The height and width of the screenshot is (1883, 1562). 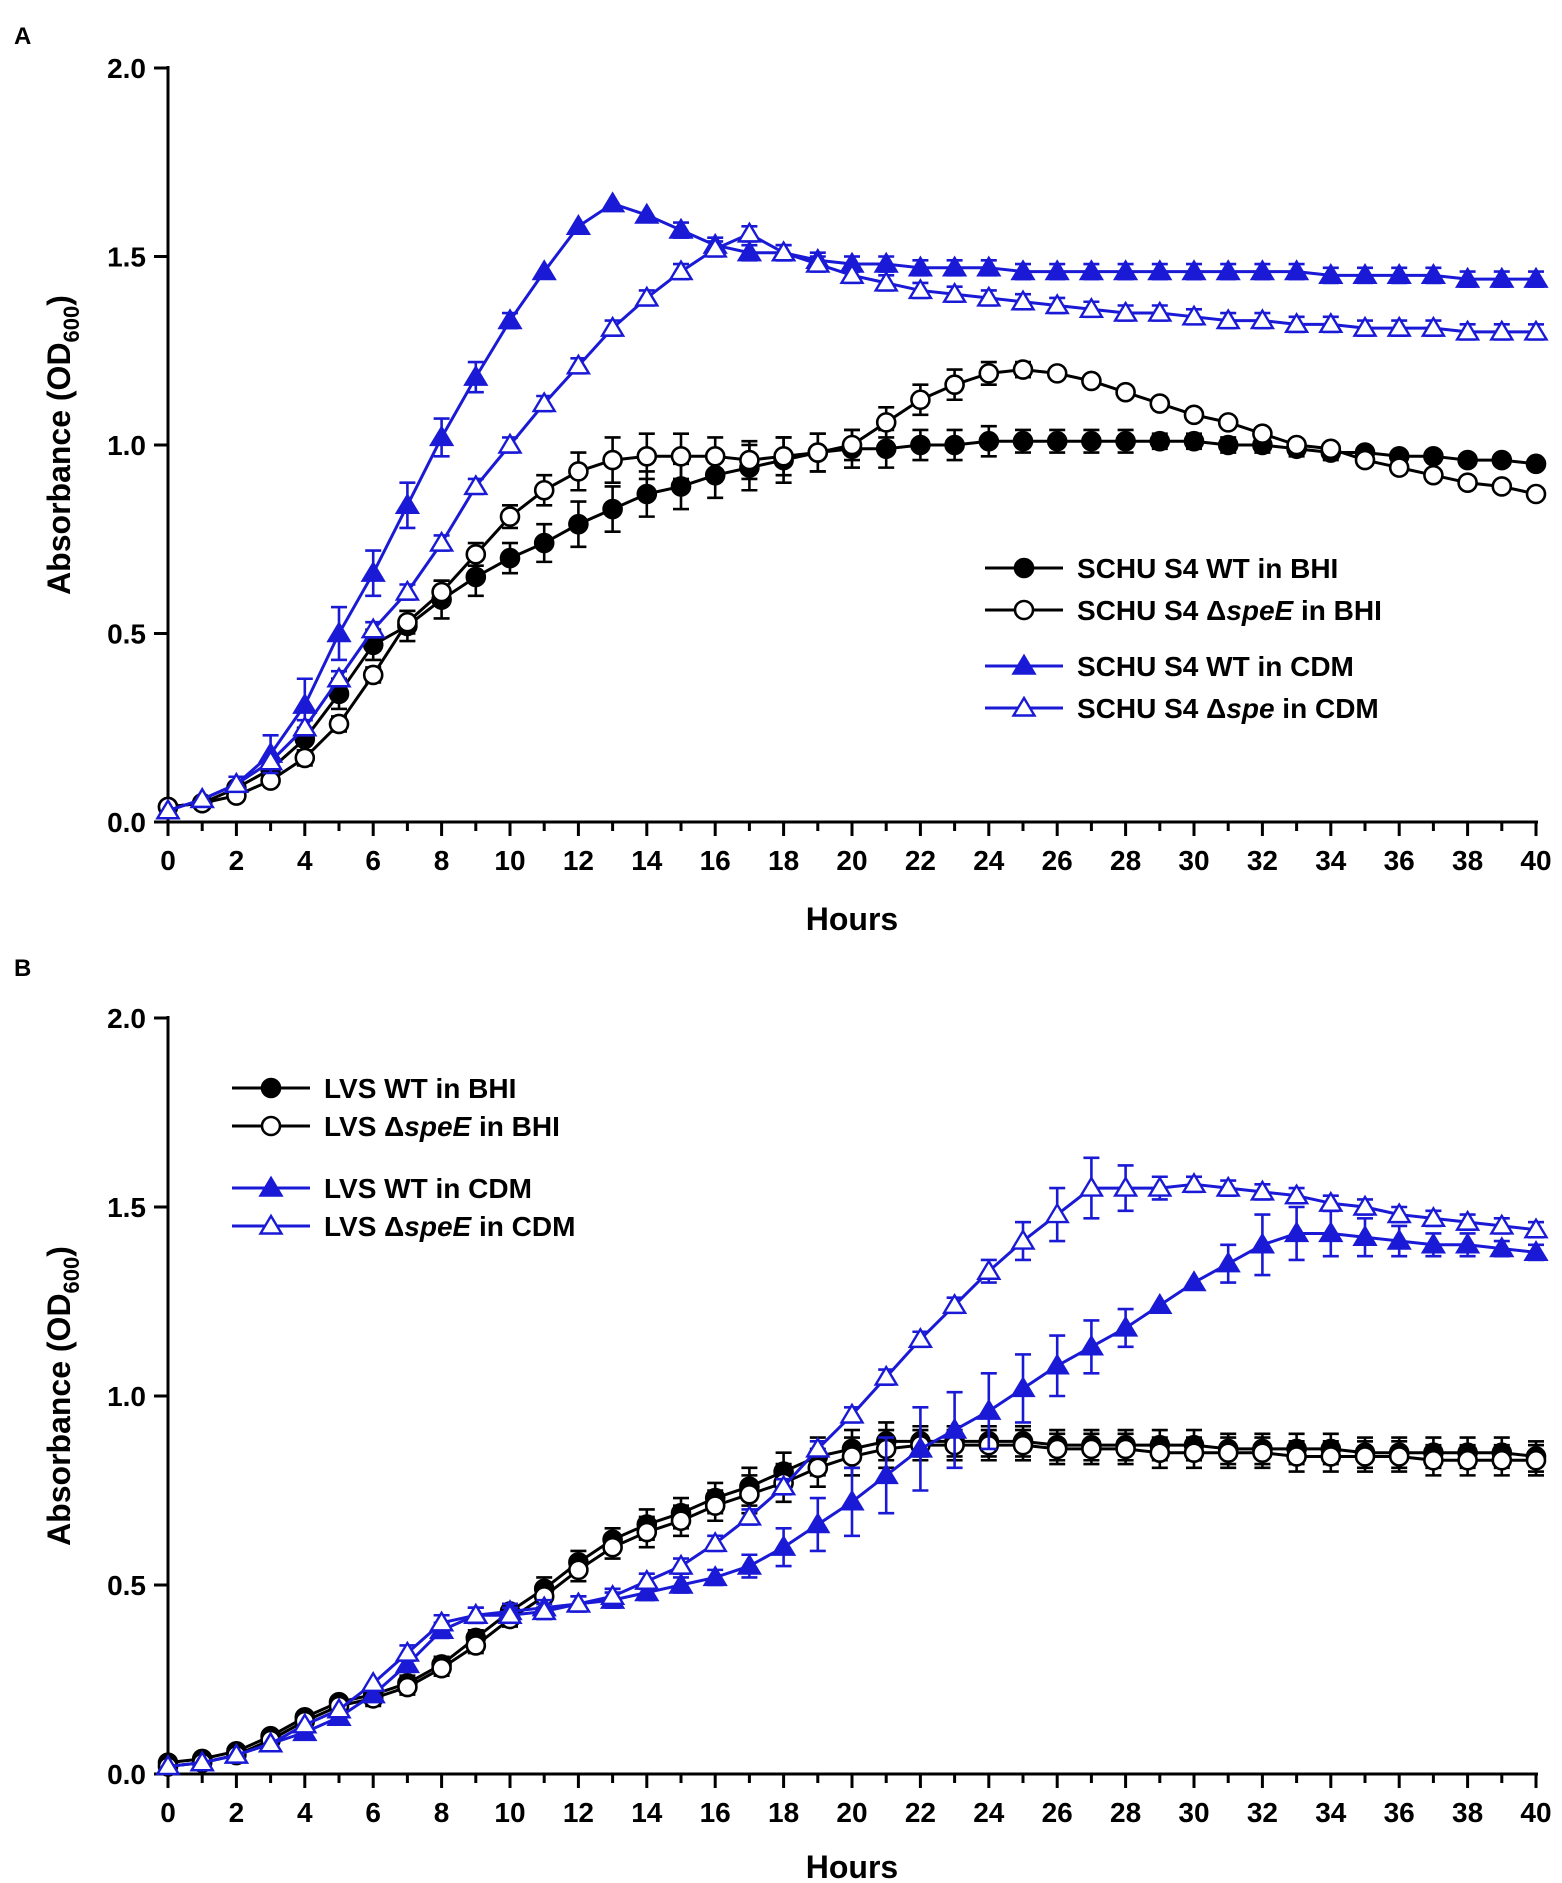 I want to click on panel-b-x-tick-label: 32, so click(x=1262, y=1812).